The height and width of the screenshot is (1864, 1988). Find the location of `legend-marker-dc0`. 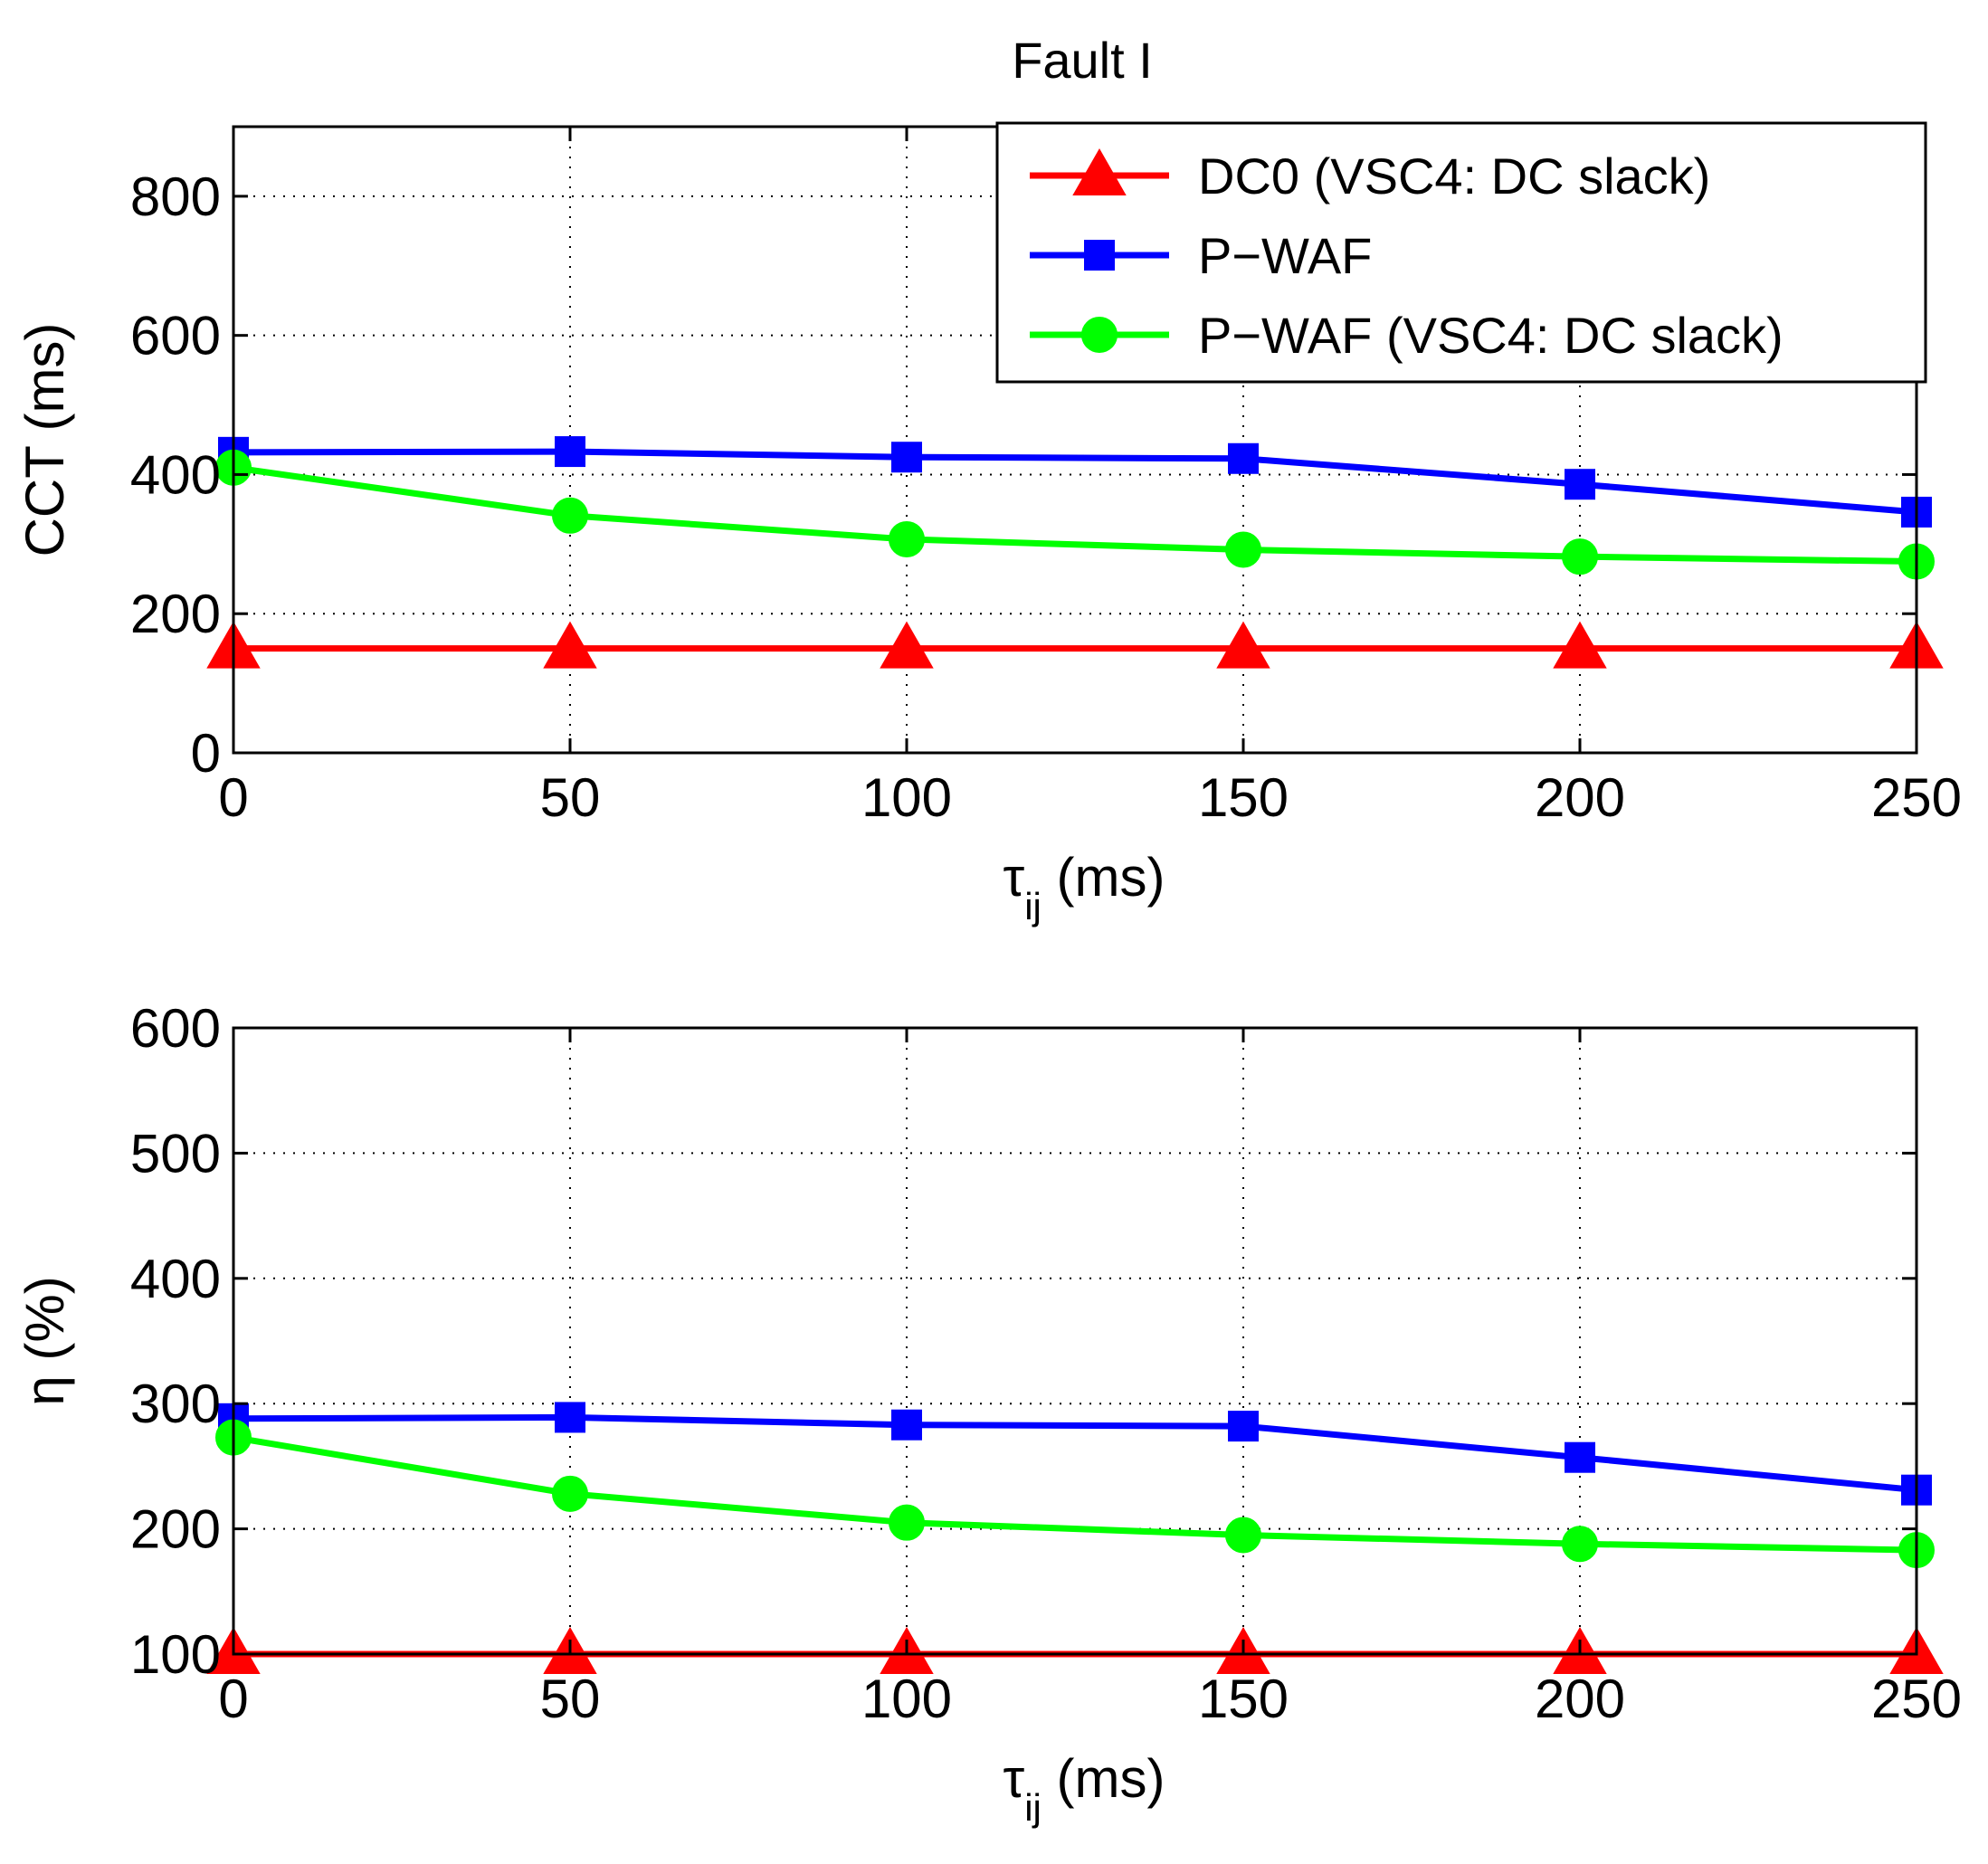

legend-marker-dc0 is located at coordinates (1099, 171).